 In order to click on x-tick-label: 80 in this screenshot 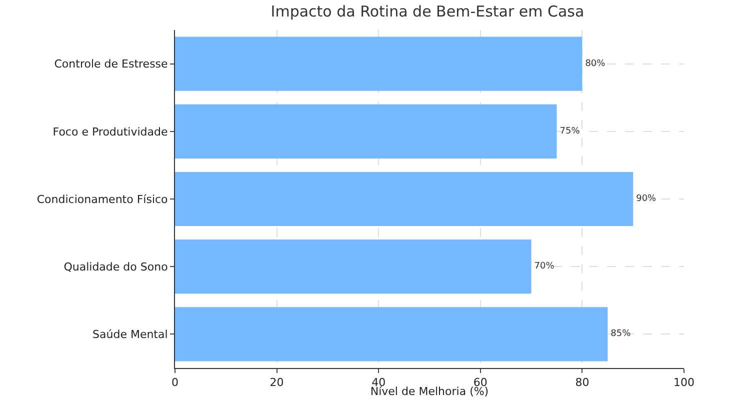, I will do `click(582, 383)`.